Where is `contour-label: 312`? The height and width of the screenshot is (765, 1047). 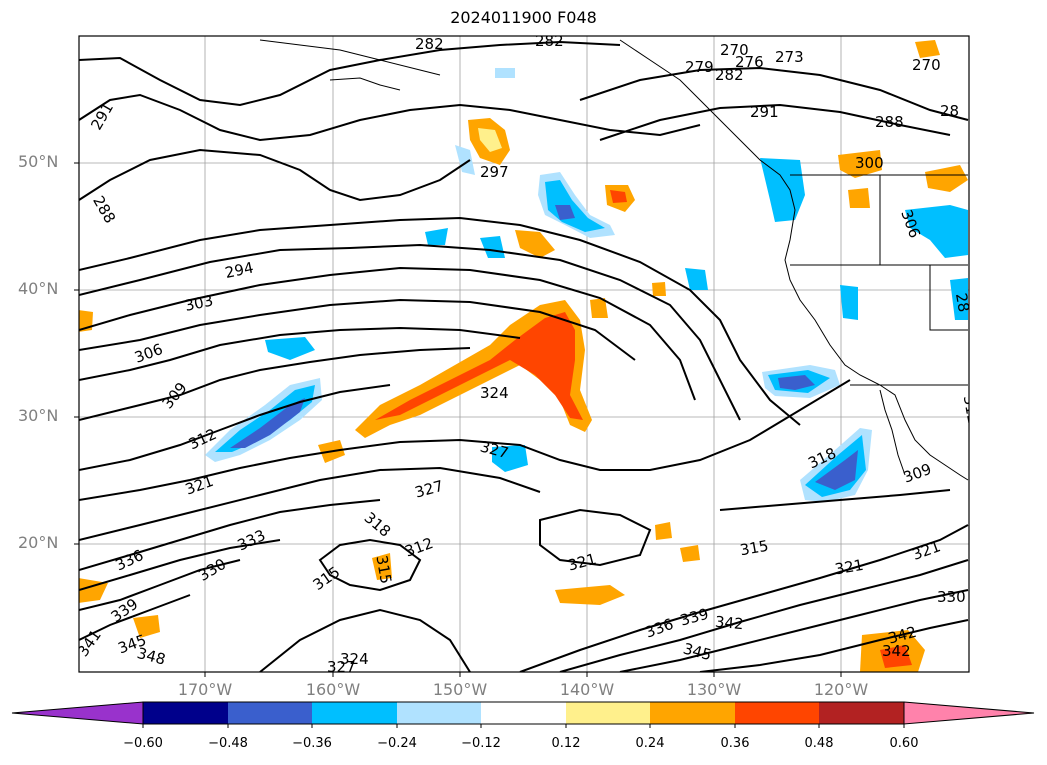
contour-label: 312 is located at coordinates (971, 409).